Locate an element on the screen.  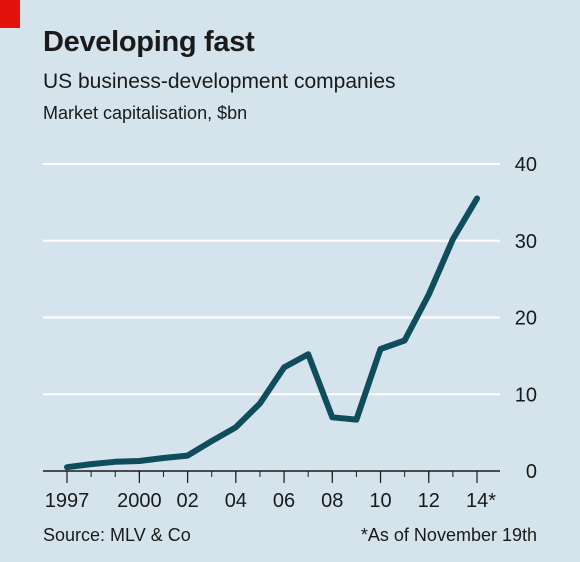
y-axis-unit-label: Market capitalisation, $bn is located at coordinates (145, 113).